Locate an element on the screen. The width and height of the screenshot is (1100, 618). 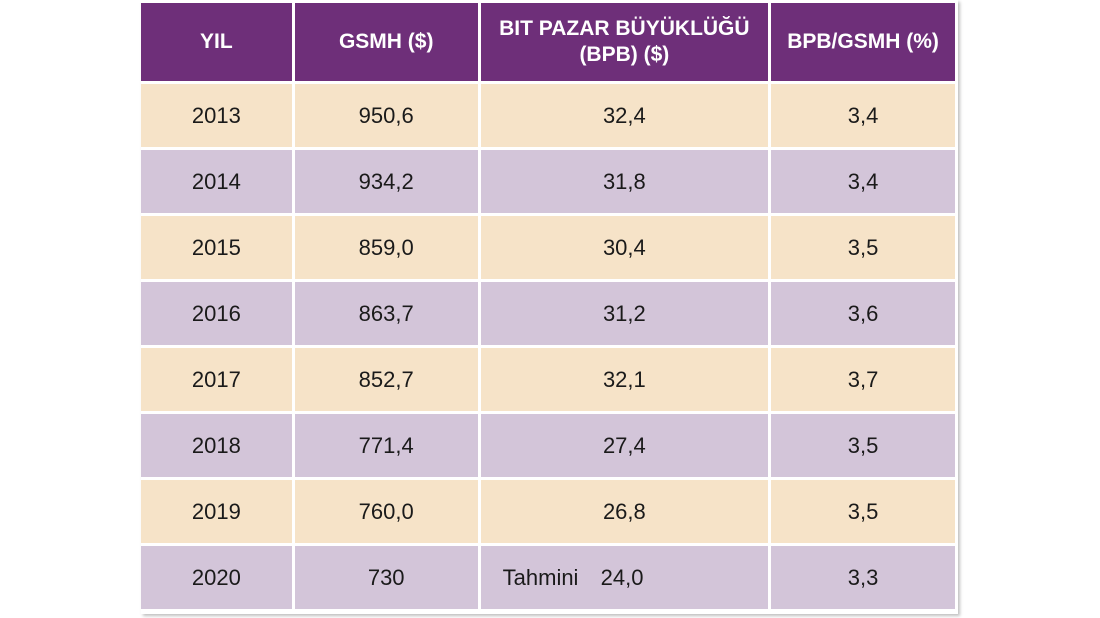
cell-gsmh: 863,7 is located at coordinates (386, 313).